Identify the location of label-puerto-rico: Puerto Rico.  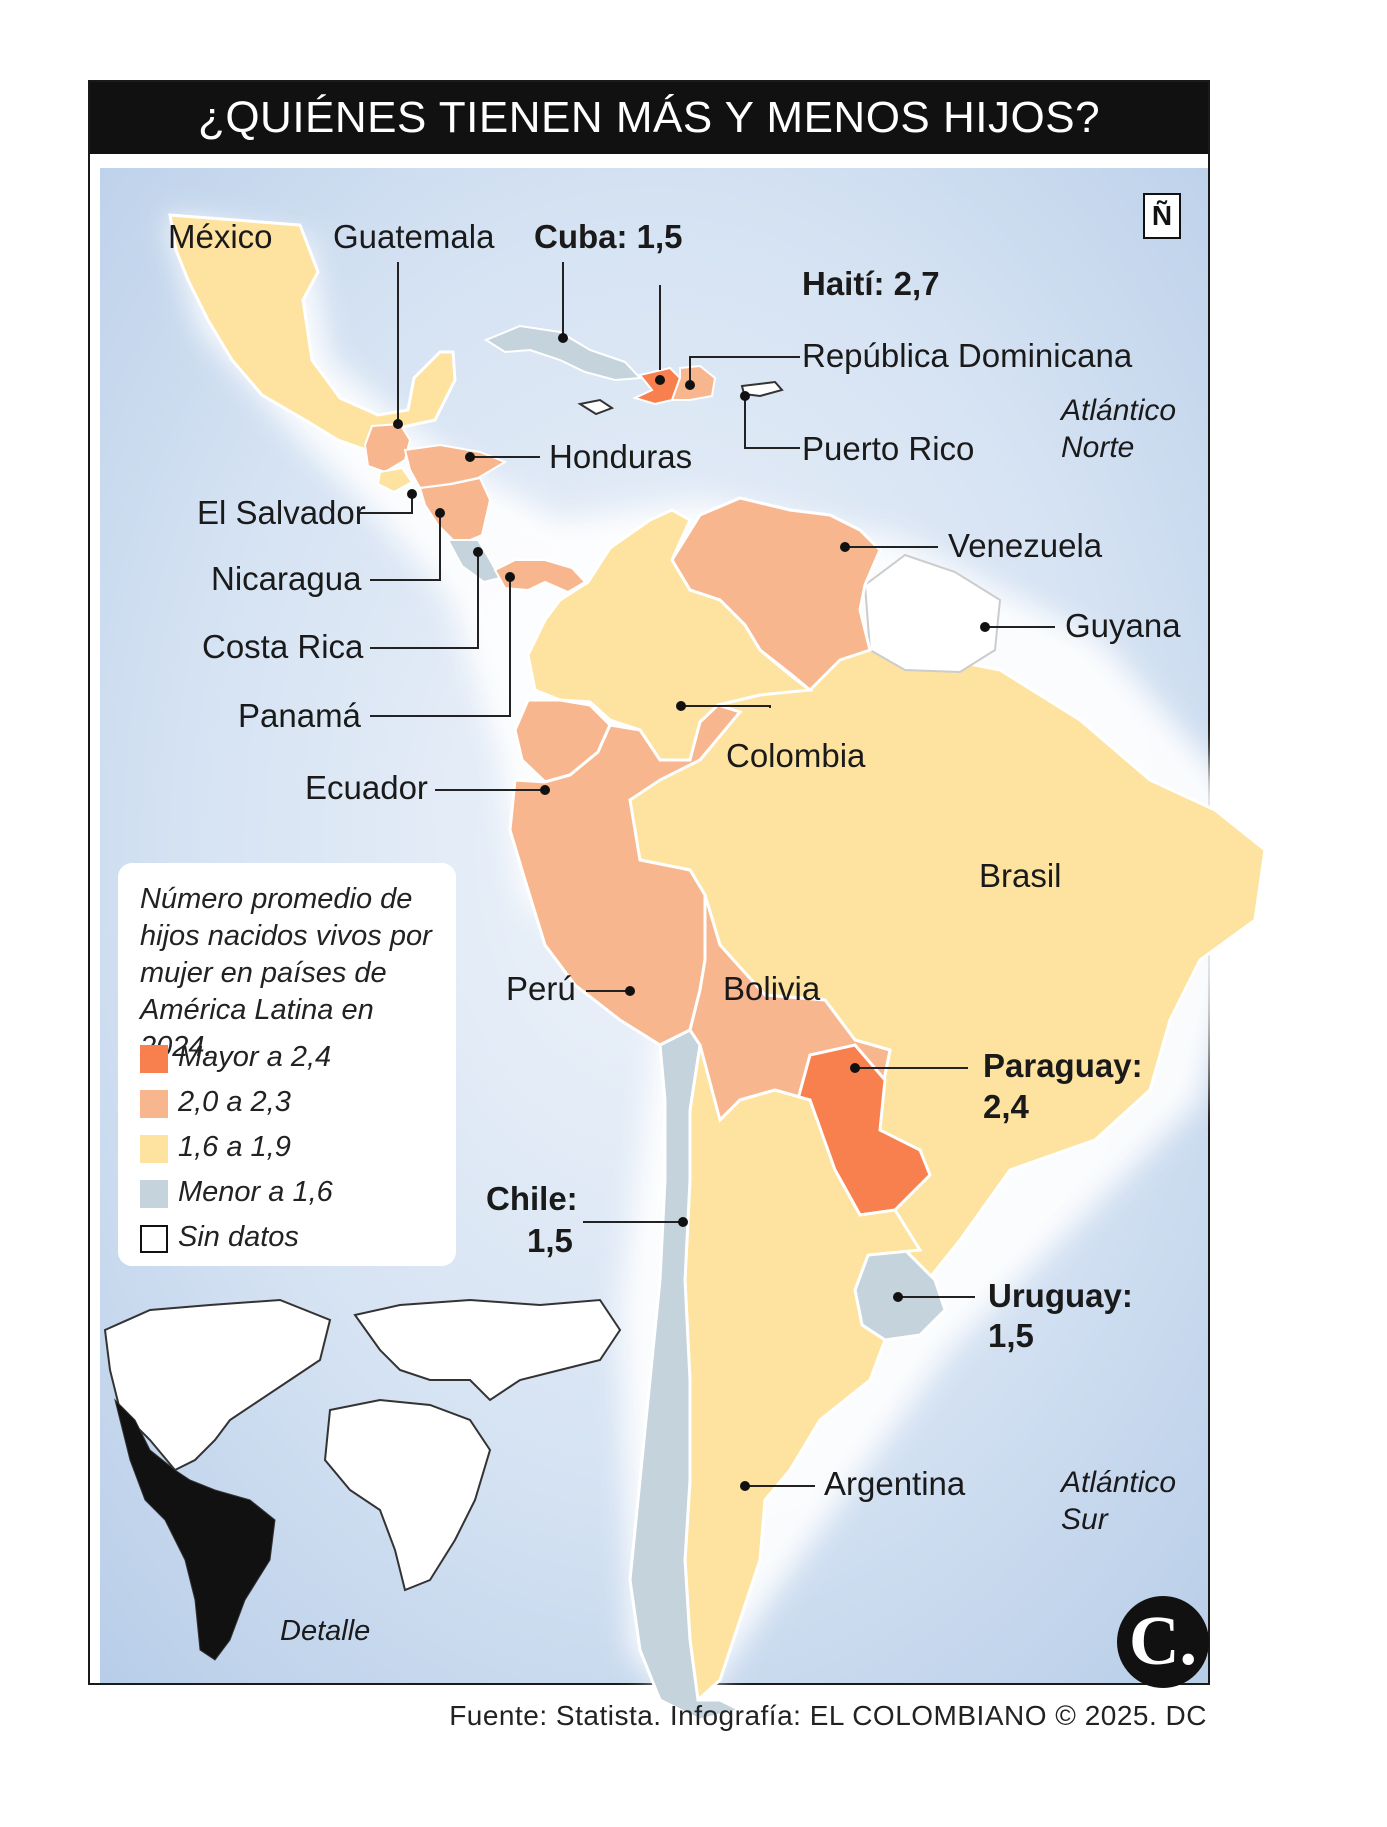
(888, 448).